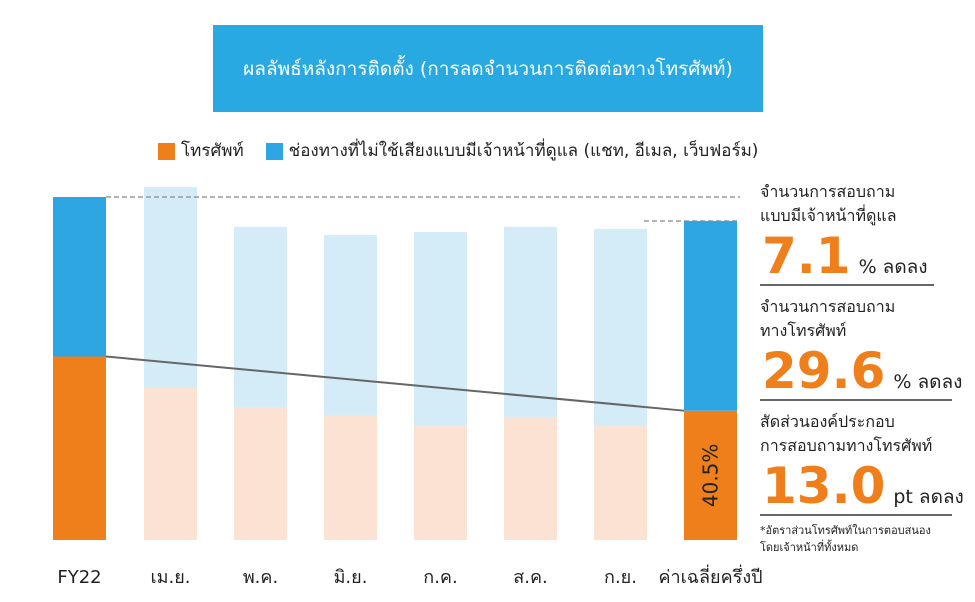 This screenshot has width=975, height=602. Describe the element at coordinates (350, 577) in the screenshot. I see `x-tick-label: มิ.ย.` at that location.